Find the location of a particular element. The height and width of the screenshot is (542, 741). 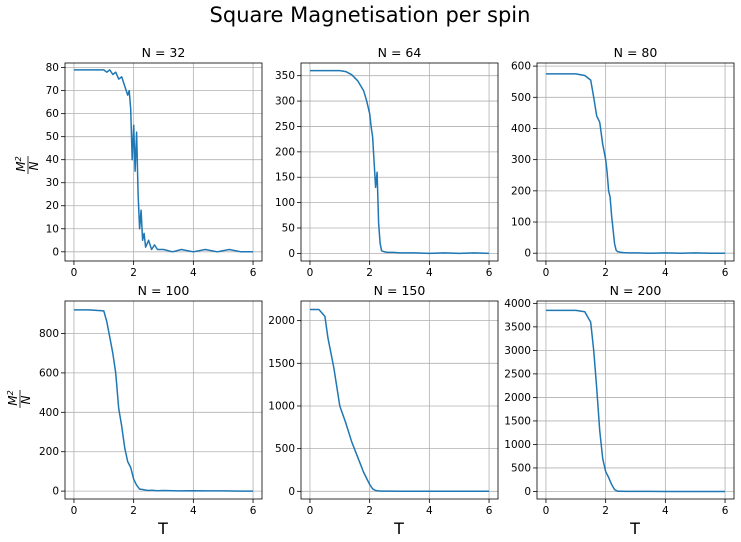

y-tick-label: 30 is located at coordinates (52, 183).